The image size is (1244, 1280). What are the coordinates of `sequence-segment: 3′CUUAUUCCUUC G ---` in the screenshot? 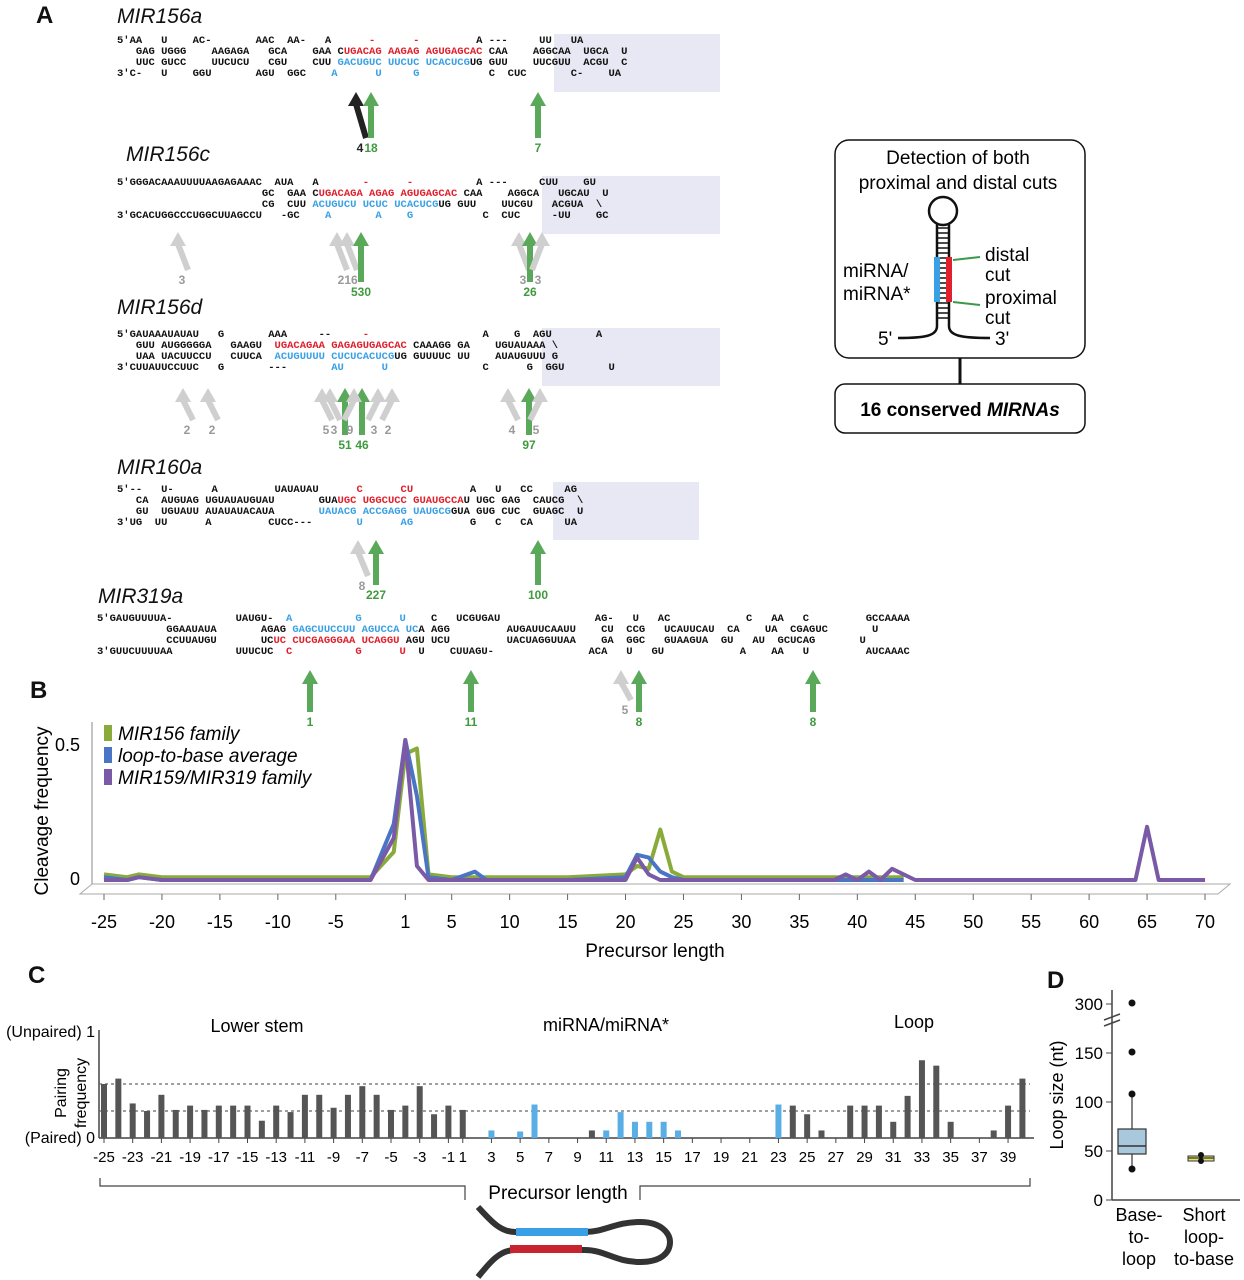 It's located at (224, 368).